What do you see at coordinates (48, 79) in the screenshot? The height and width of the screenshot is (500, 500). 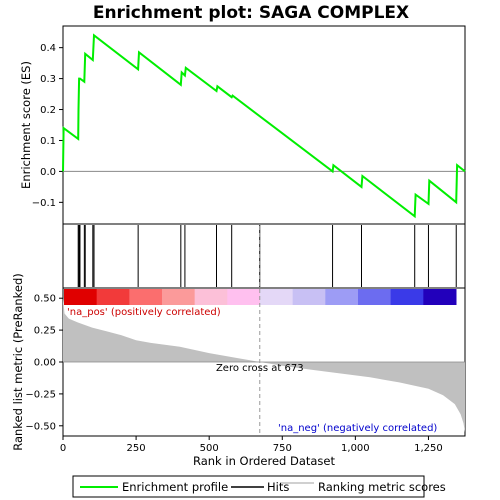 I see `es-y-tick-label: 0.3` at bounding box center [48, 79].